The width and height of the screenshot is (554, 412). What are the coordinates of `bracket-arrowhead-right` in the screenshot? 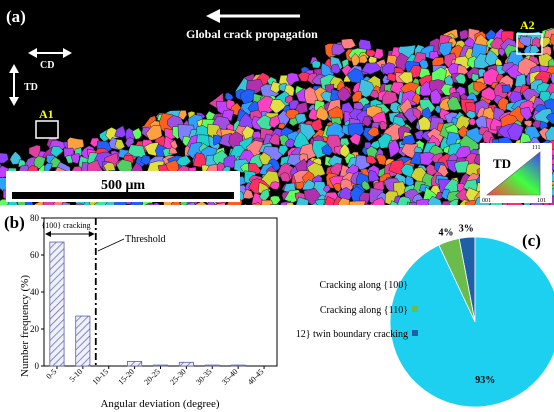 It's located at (91, 234).